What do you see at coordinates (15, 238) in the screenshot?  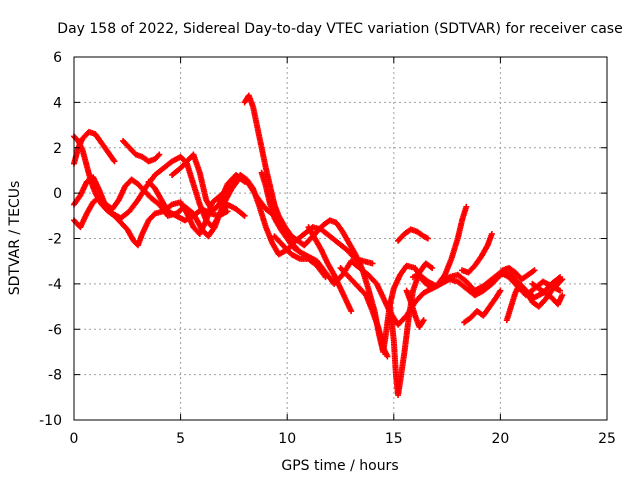 I see `y-axis-label: SDTVAR / TECUs` at bounding box center [15, 238].